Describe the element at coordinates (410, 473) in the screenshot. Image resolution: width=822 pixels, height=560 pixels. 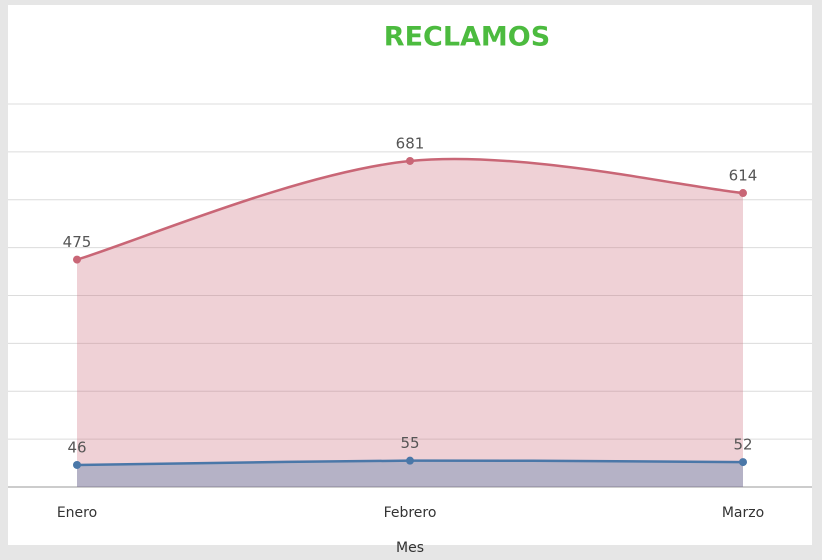
I see `area-fill` at that location.